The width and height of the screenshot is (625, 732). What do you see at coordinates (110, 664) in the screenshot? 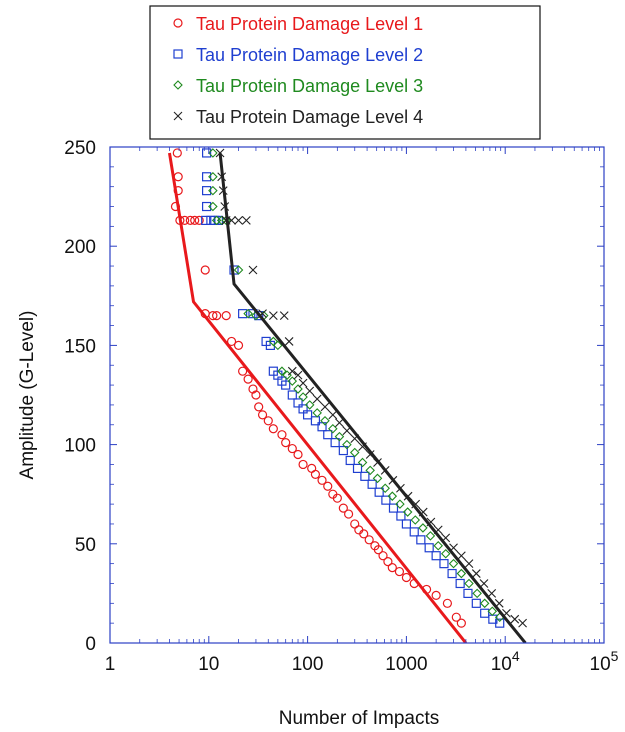
I see `x-tick-label: 1` at bounding box center [110, 664].